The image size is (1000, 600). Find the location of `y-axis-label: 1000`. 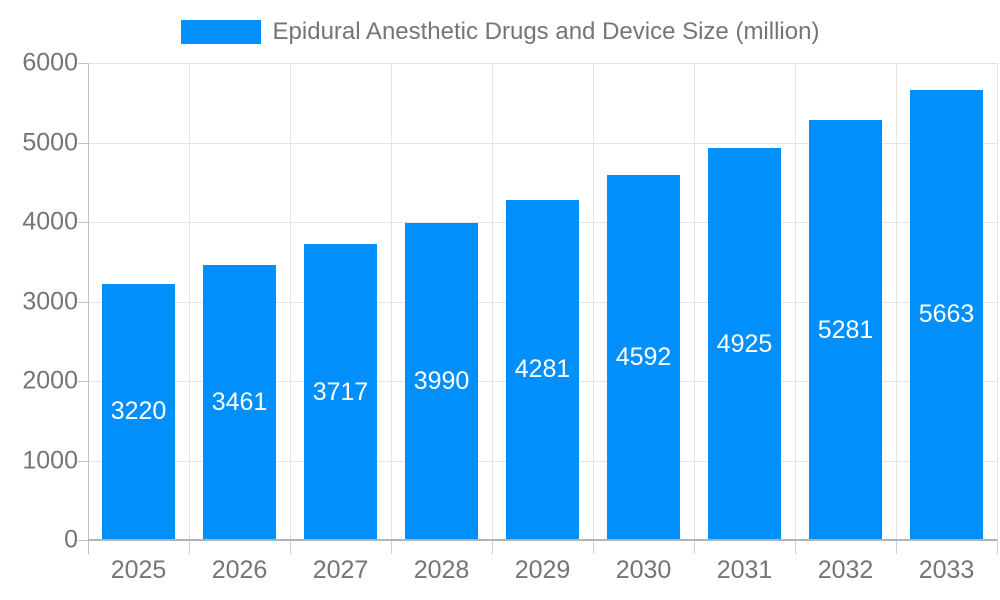

y-axis-label: 1000 is located at coordinates (50, 460).